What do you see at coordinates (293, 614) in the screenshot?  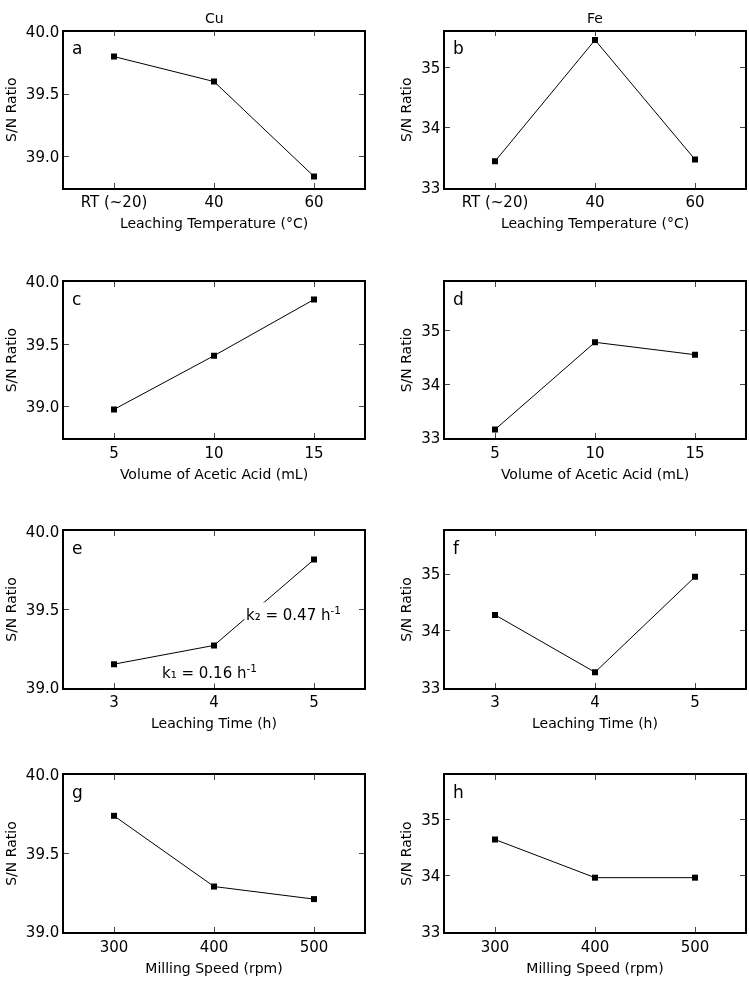 I see `annotation: k₂ = 0.47 h$^{-1}$` at bounding box center [293, 614].